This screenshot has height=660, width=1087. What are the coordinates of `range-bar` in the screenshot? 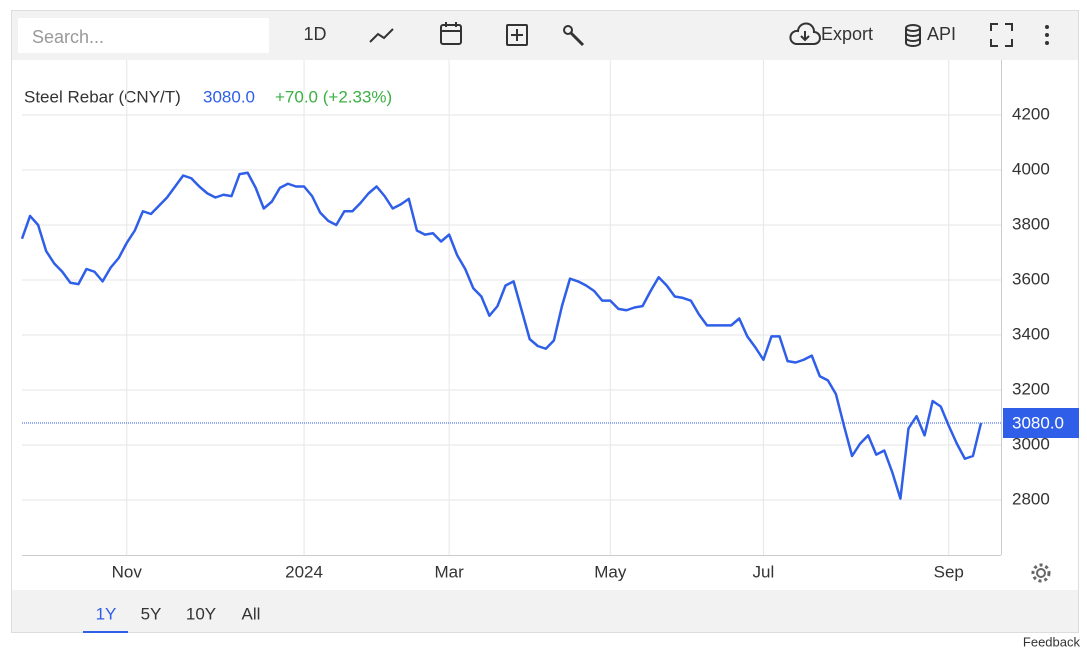 It's located at (545, 611).